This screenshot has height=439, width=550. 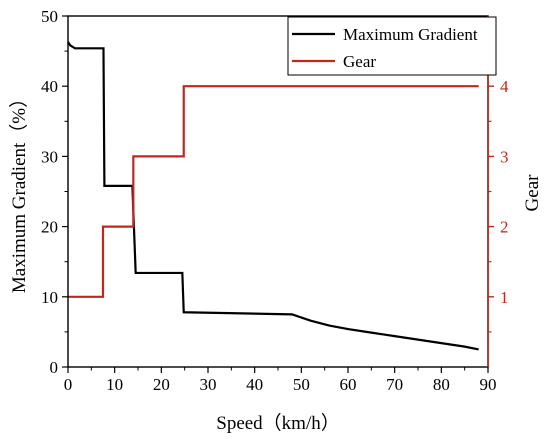 What do you see at coordinates (49, 297) in the screenshot?
I see `y-tick-label: 10` at bounding box center [49, 297].